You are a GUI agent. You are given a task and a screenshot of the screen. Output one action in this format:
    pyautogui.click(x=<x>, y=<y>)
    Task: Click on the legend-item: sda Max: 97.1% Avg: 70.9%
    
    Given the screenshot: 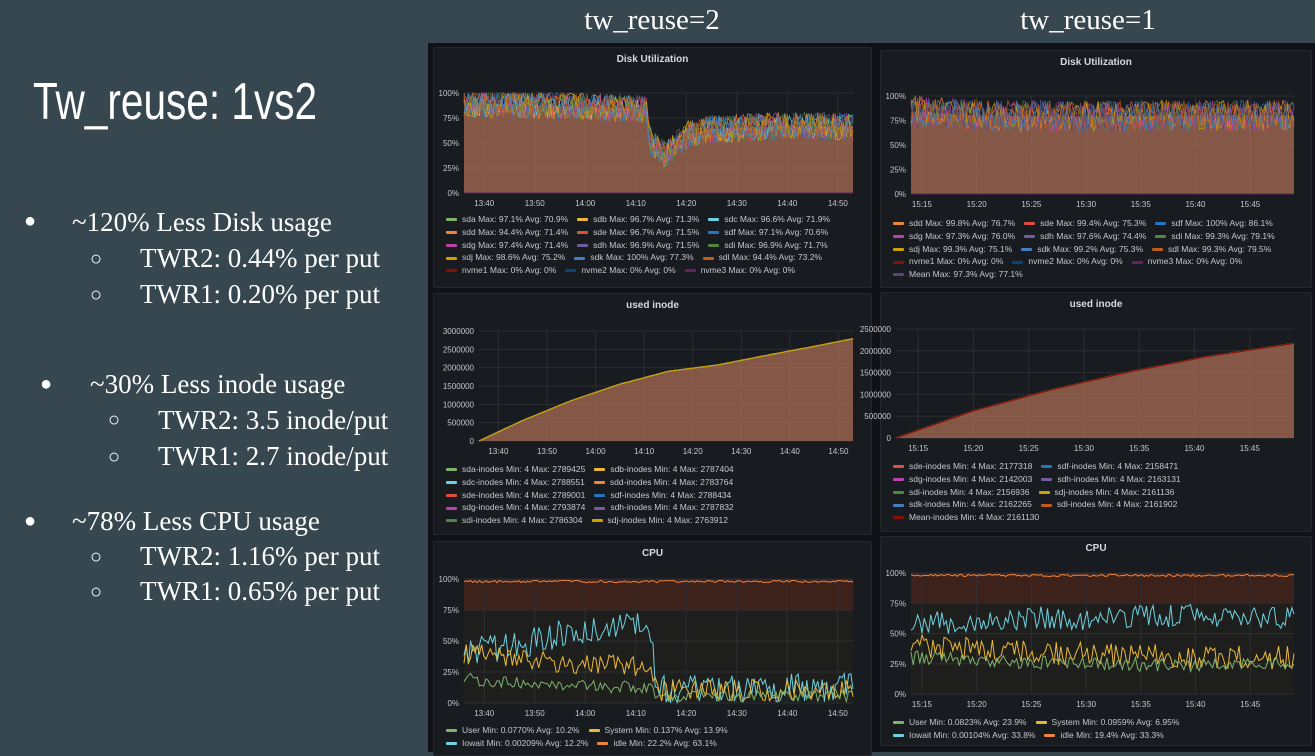 What is the action you would take?
    pyautogui.click(x=507, y=219)
    